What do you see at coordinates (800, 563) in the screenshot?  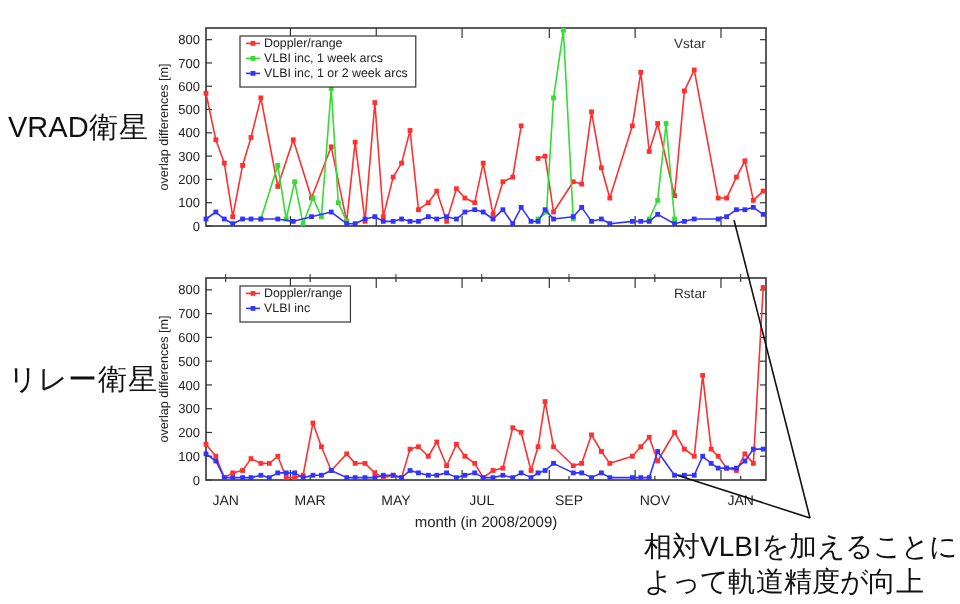 I see `annotation: 相対VLBIを加えることによって軌道精度が向上` at bounding box center [800, 563].